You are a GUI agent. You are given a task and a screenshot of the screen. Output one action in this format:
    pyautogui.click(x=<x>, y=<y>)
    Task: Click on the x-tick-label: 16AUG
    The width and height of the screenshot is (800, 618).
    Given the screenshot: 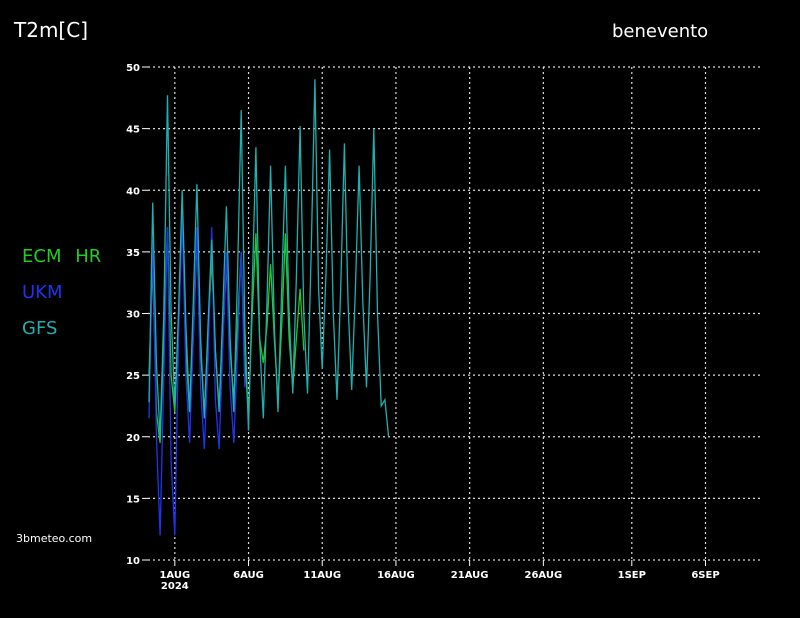 What is the action you would take?
    pyautogui.click(x=396, y=575)
    